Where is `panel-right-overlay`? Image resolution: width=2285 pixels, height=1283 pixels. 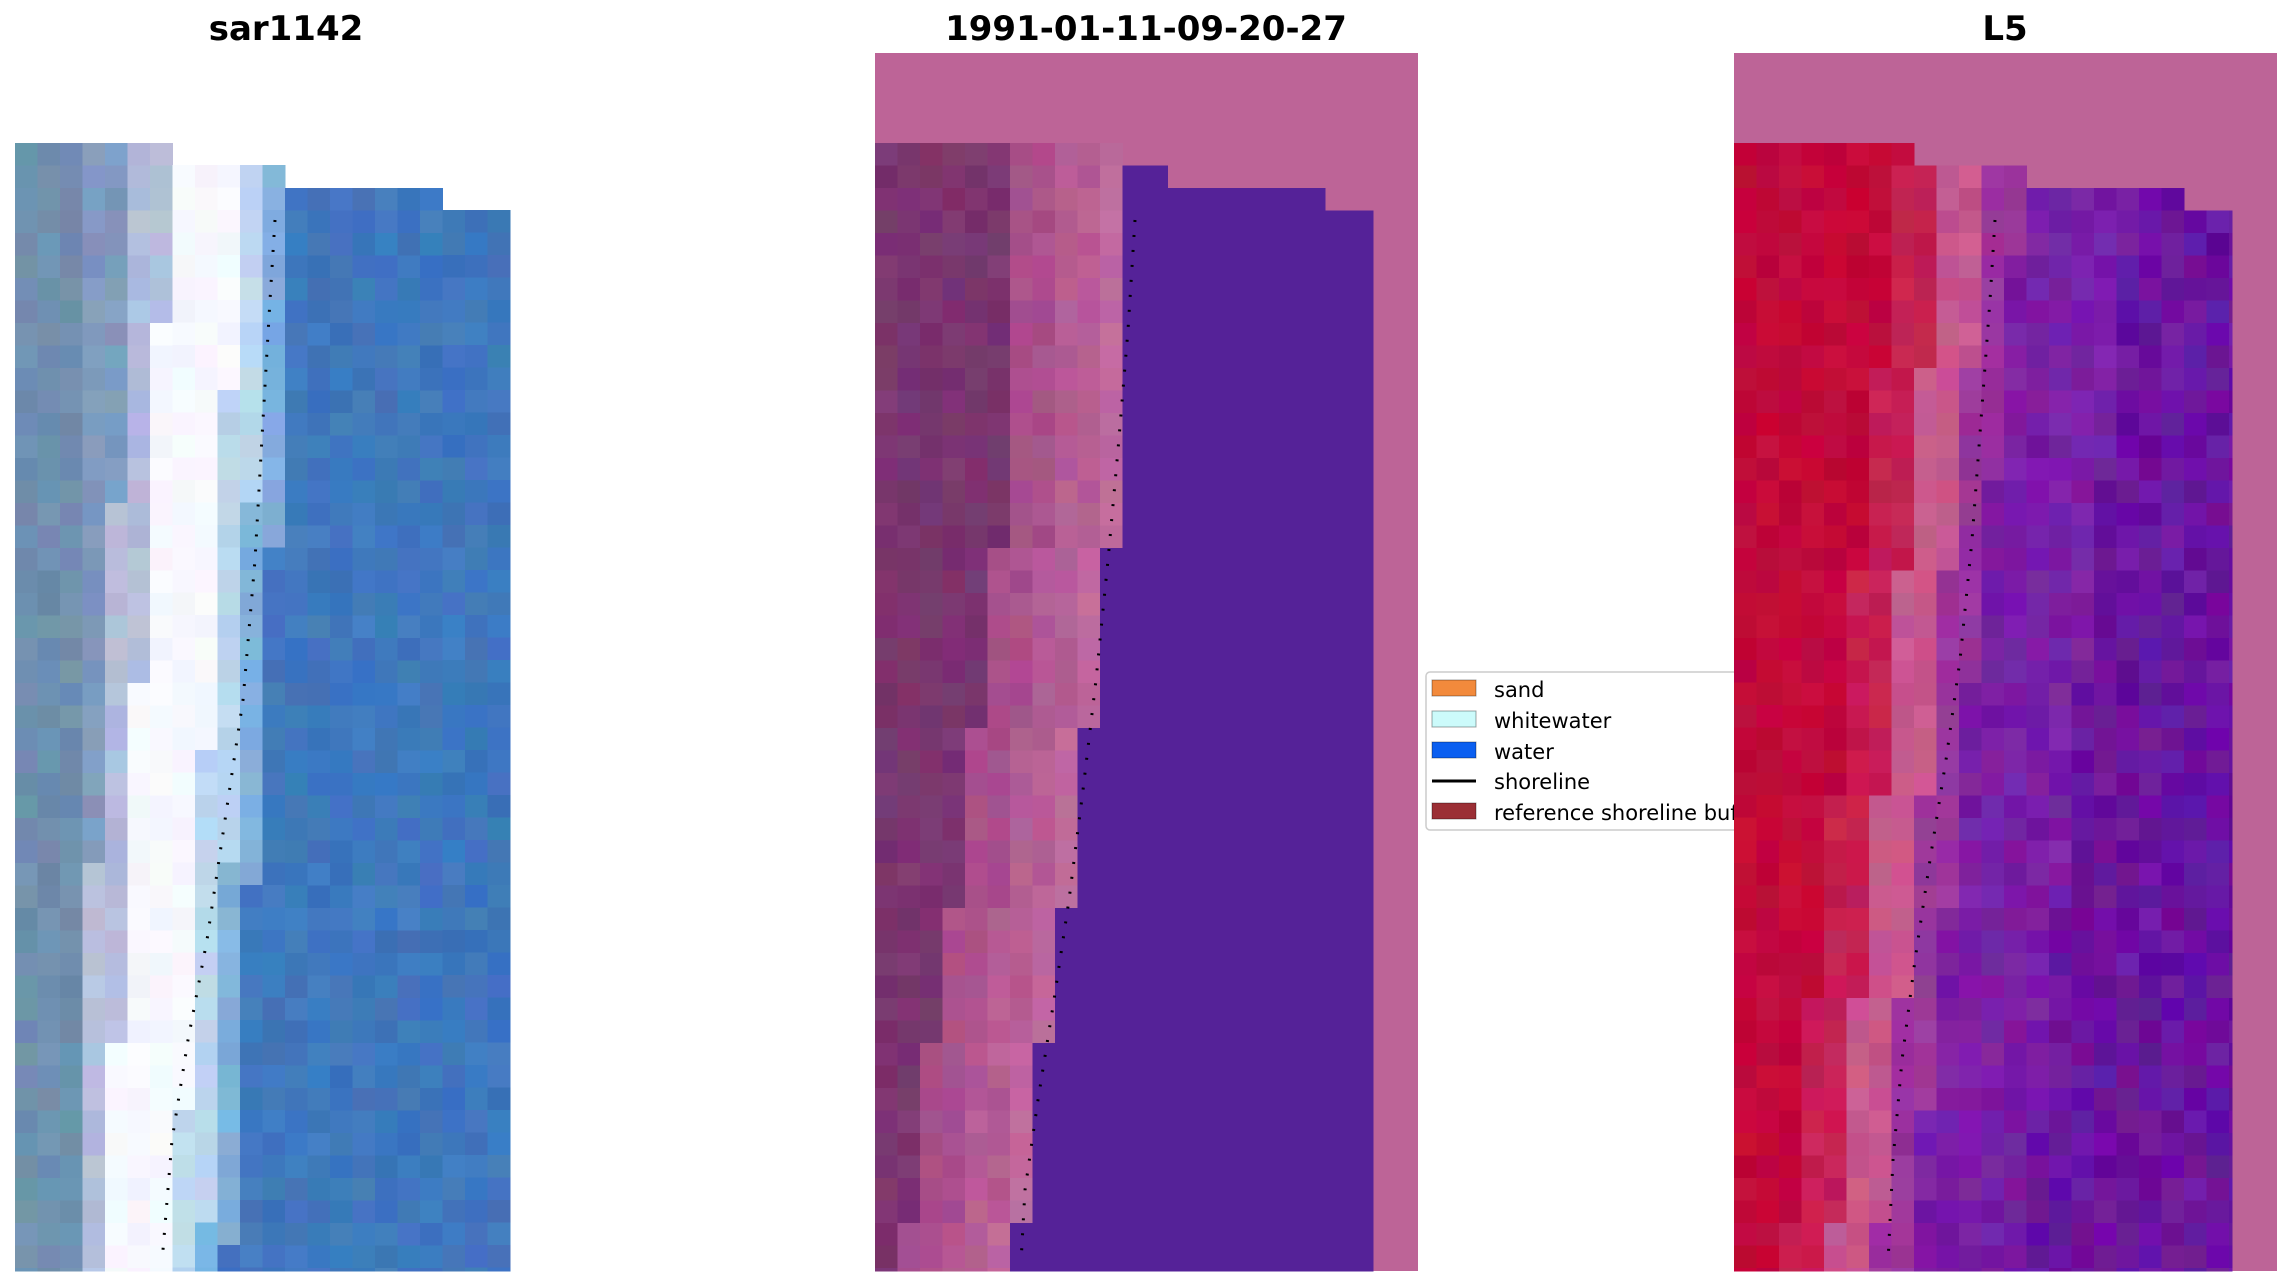 panel-right-overlay is located at coordinates (1758, 750).